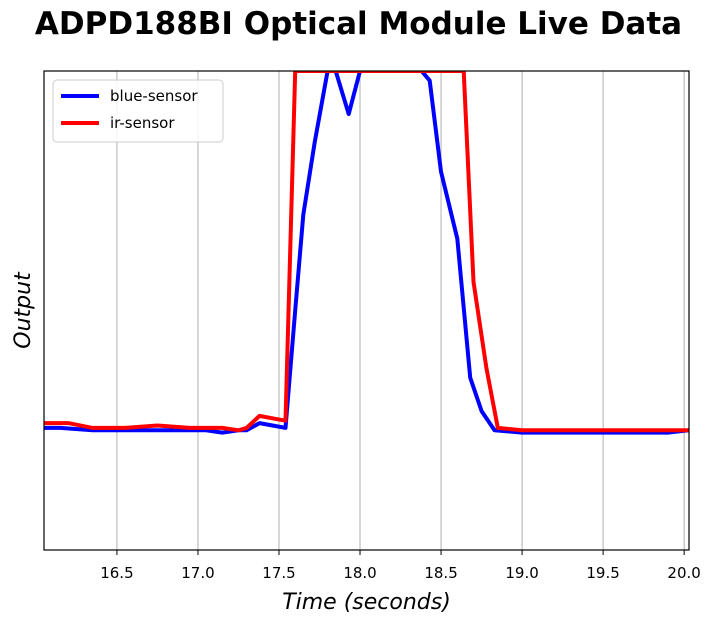 The height and width of the screenshot is (617, 717). What do you see at coordinates (359, 573) in the screenshot?
I see `x-tick-label: 18.0` at bounding box center [359, 573].